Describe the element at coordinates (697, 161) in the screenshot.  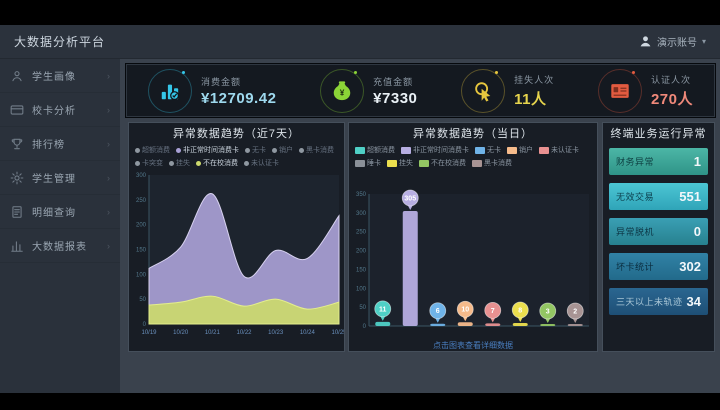
I see `status-row-value: 1` at that location.